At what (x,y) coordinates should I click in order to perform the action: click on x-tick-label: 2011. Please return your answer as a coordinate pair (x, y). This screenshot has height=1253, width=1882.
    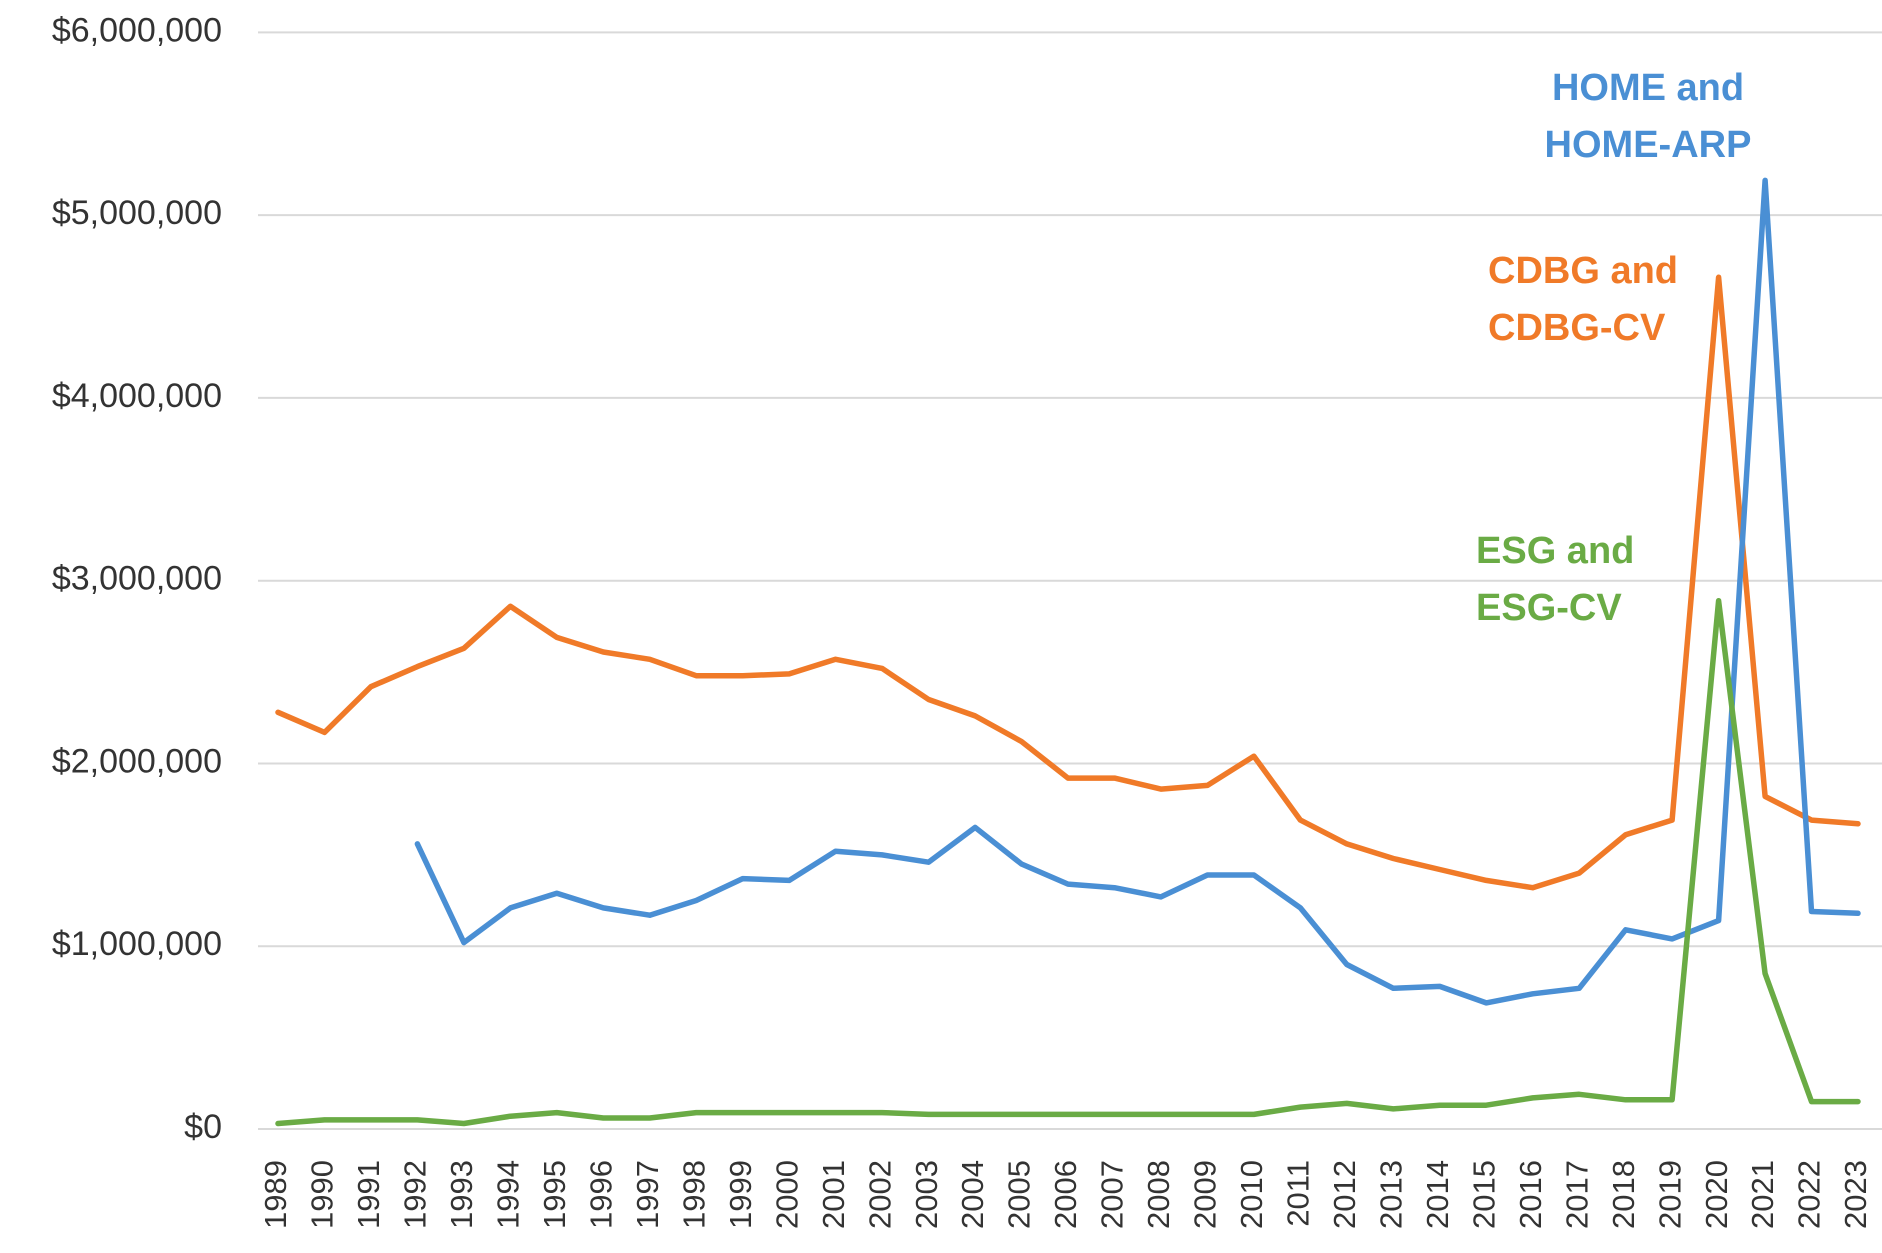
    Looking at the image, I should click on (1298, 1193).